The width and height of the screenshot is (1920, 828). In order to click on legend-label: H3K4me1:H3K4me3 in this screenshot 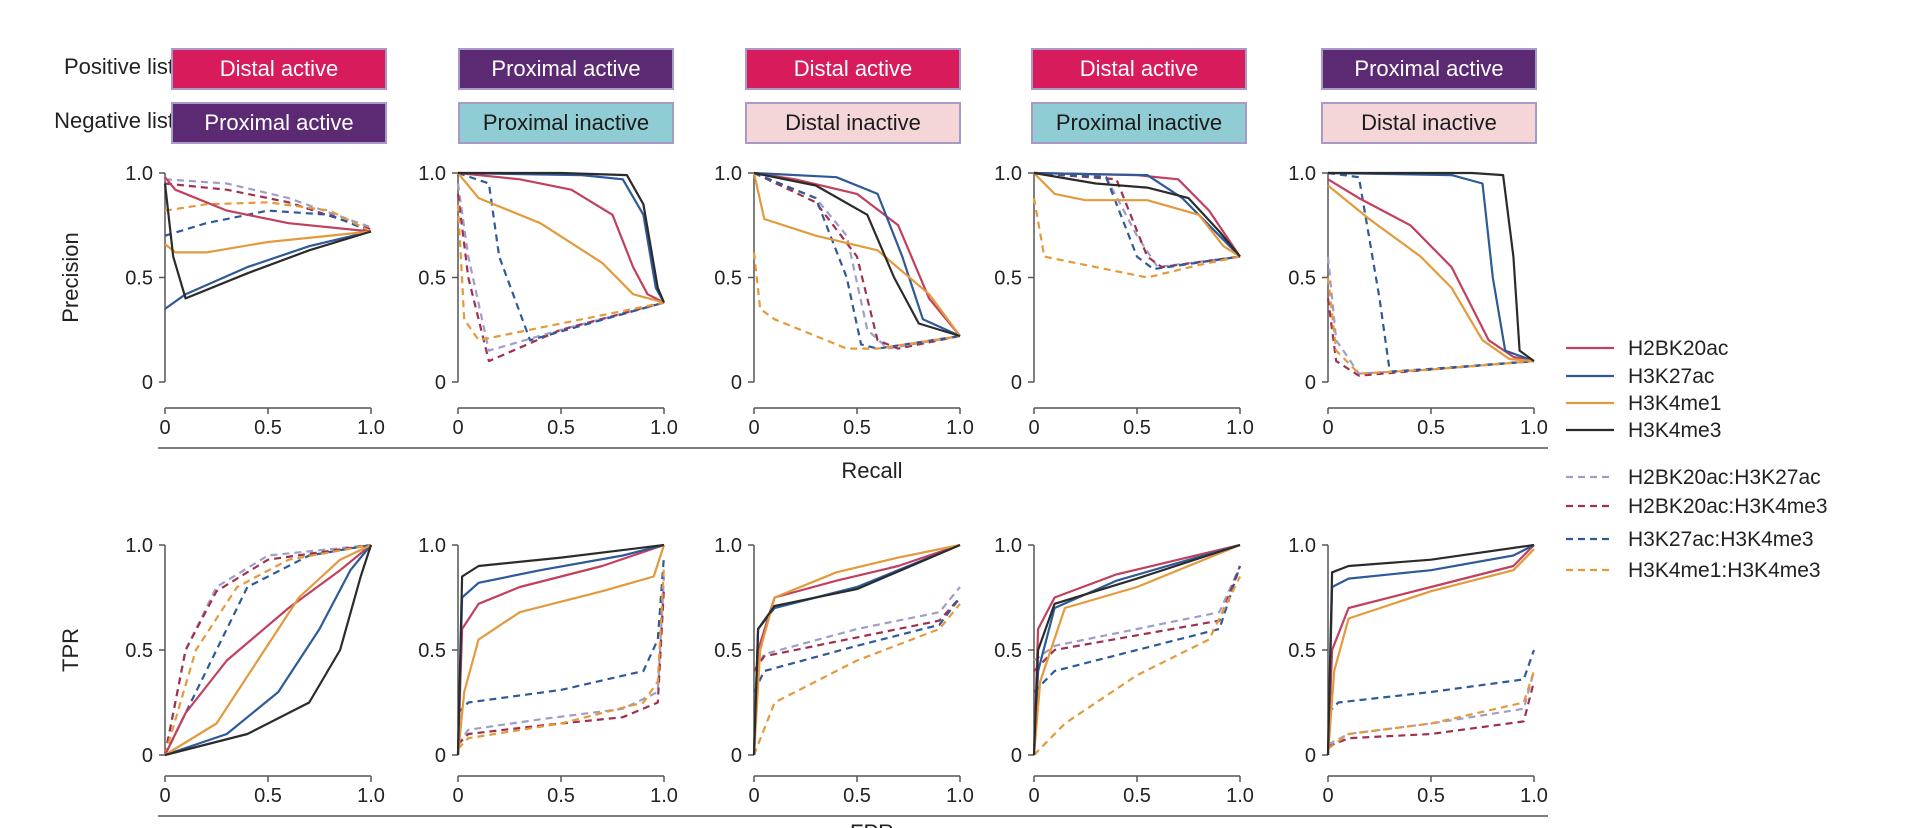, I will do `click(1724, 570)`.